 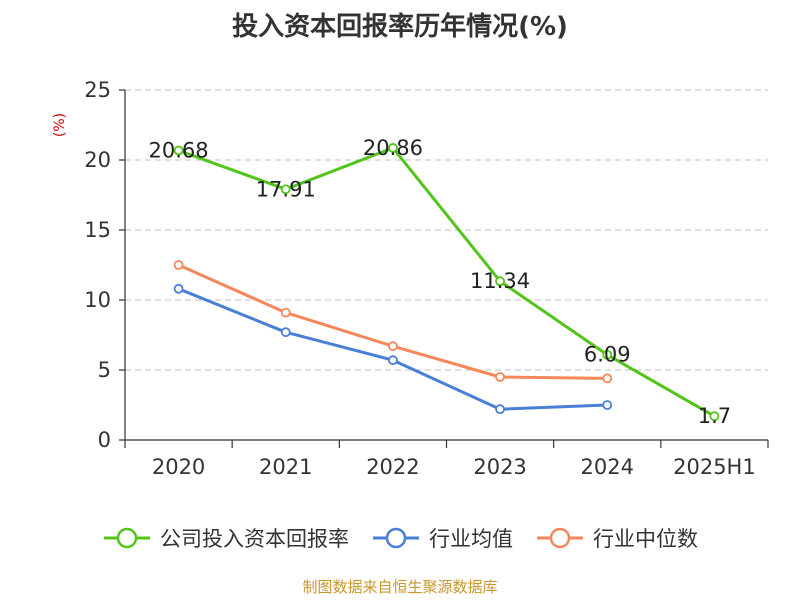 I want to click on legend-item-company: 公司投入资本回报率, so click(x=225, y=538).